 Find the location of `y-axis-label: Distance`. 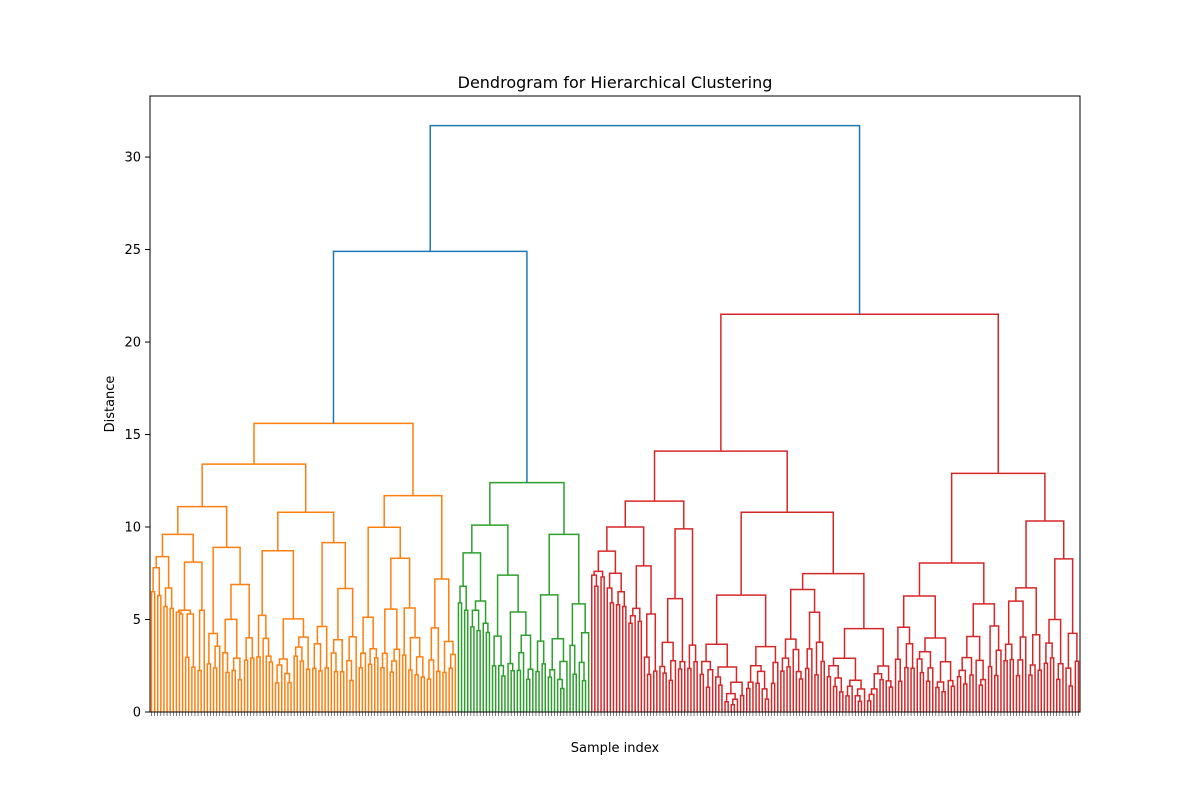

y-axis-label: Distance is located at coordinates (110, 404).